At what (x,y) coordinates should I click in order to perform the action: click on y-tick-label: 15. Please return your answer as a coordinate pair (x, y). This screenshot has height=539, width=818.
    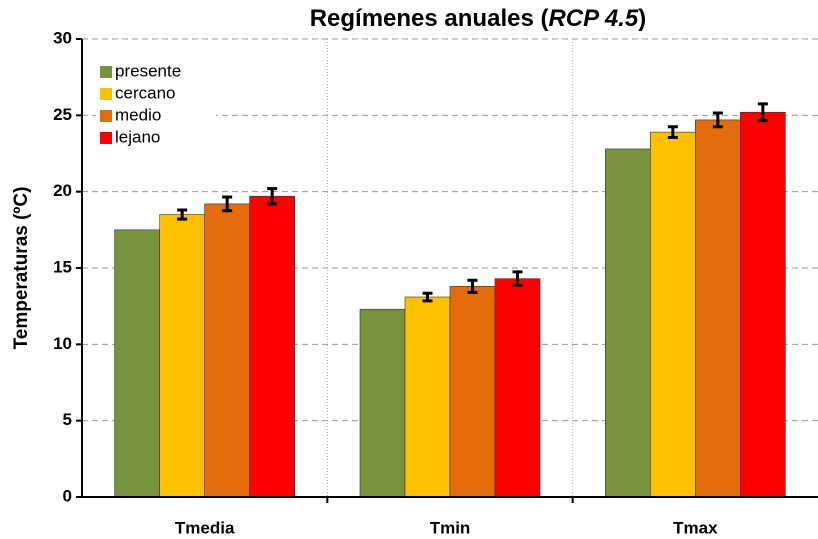
    Looking at the image, I should click on (62, 266).